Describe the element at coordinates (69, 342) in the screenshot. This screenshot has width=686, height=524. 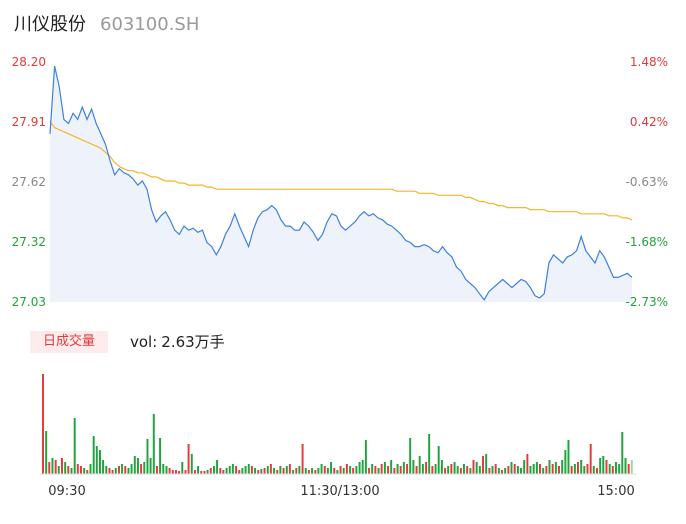
I see `daily-volume-tab: 日成交量` at that location.